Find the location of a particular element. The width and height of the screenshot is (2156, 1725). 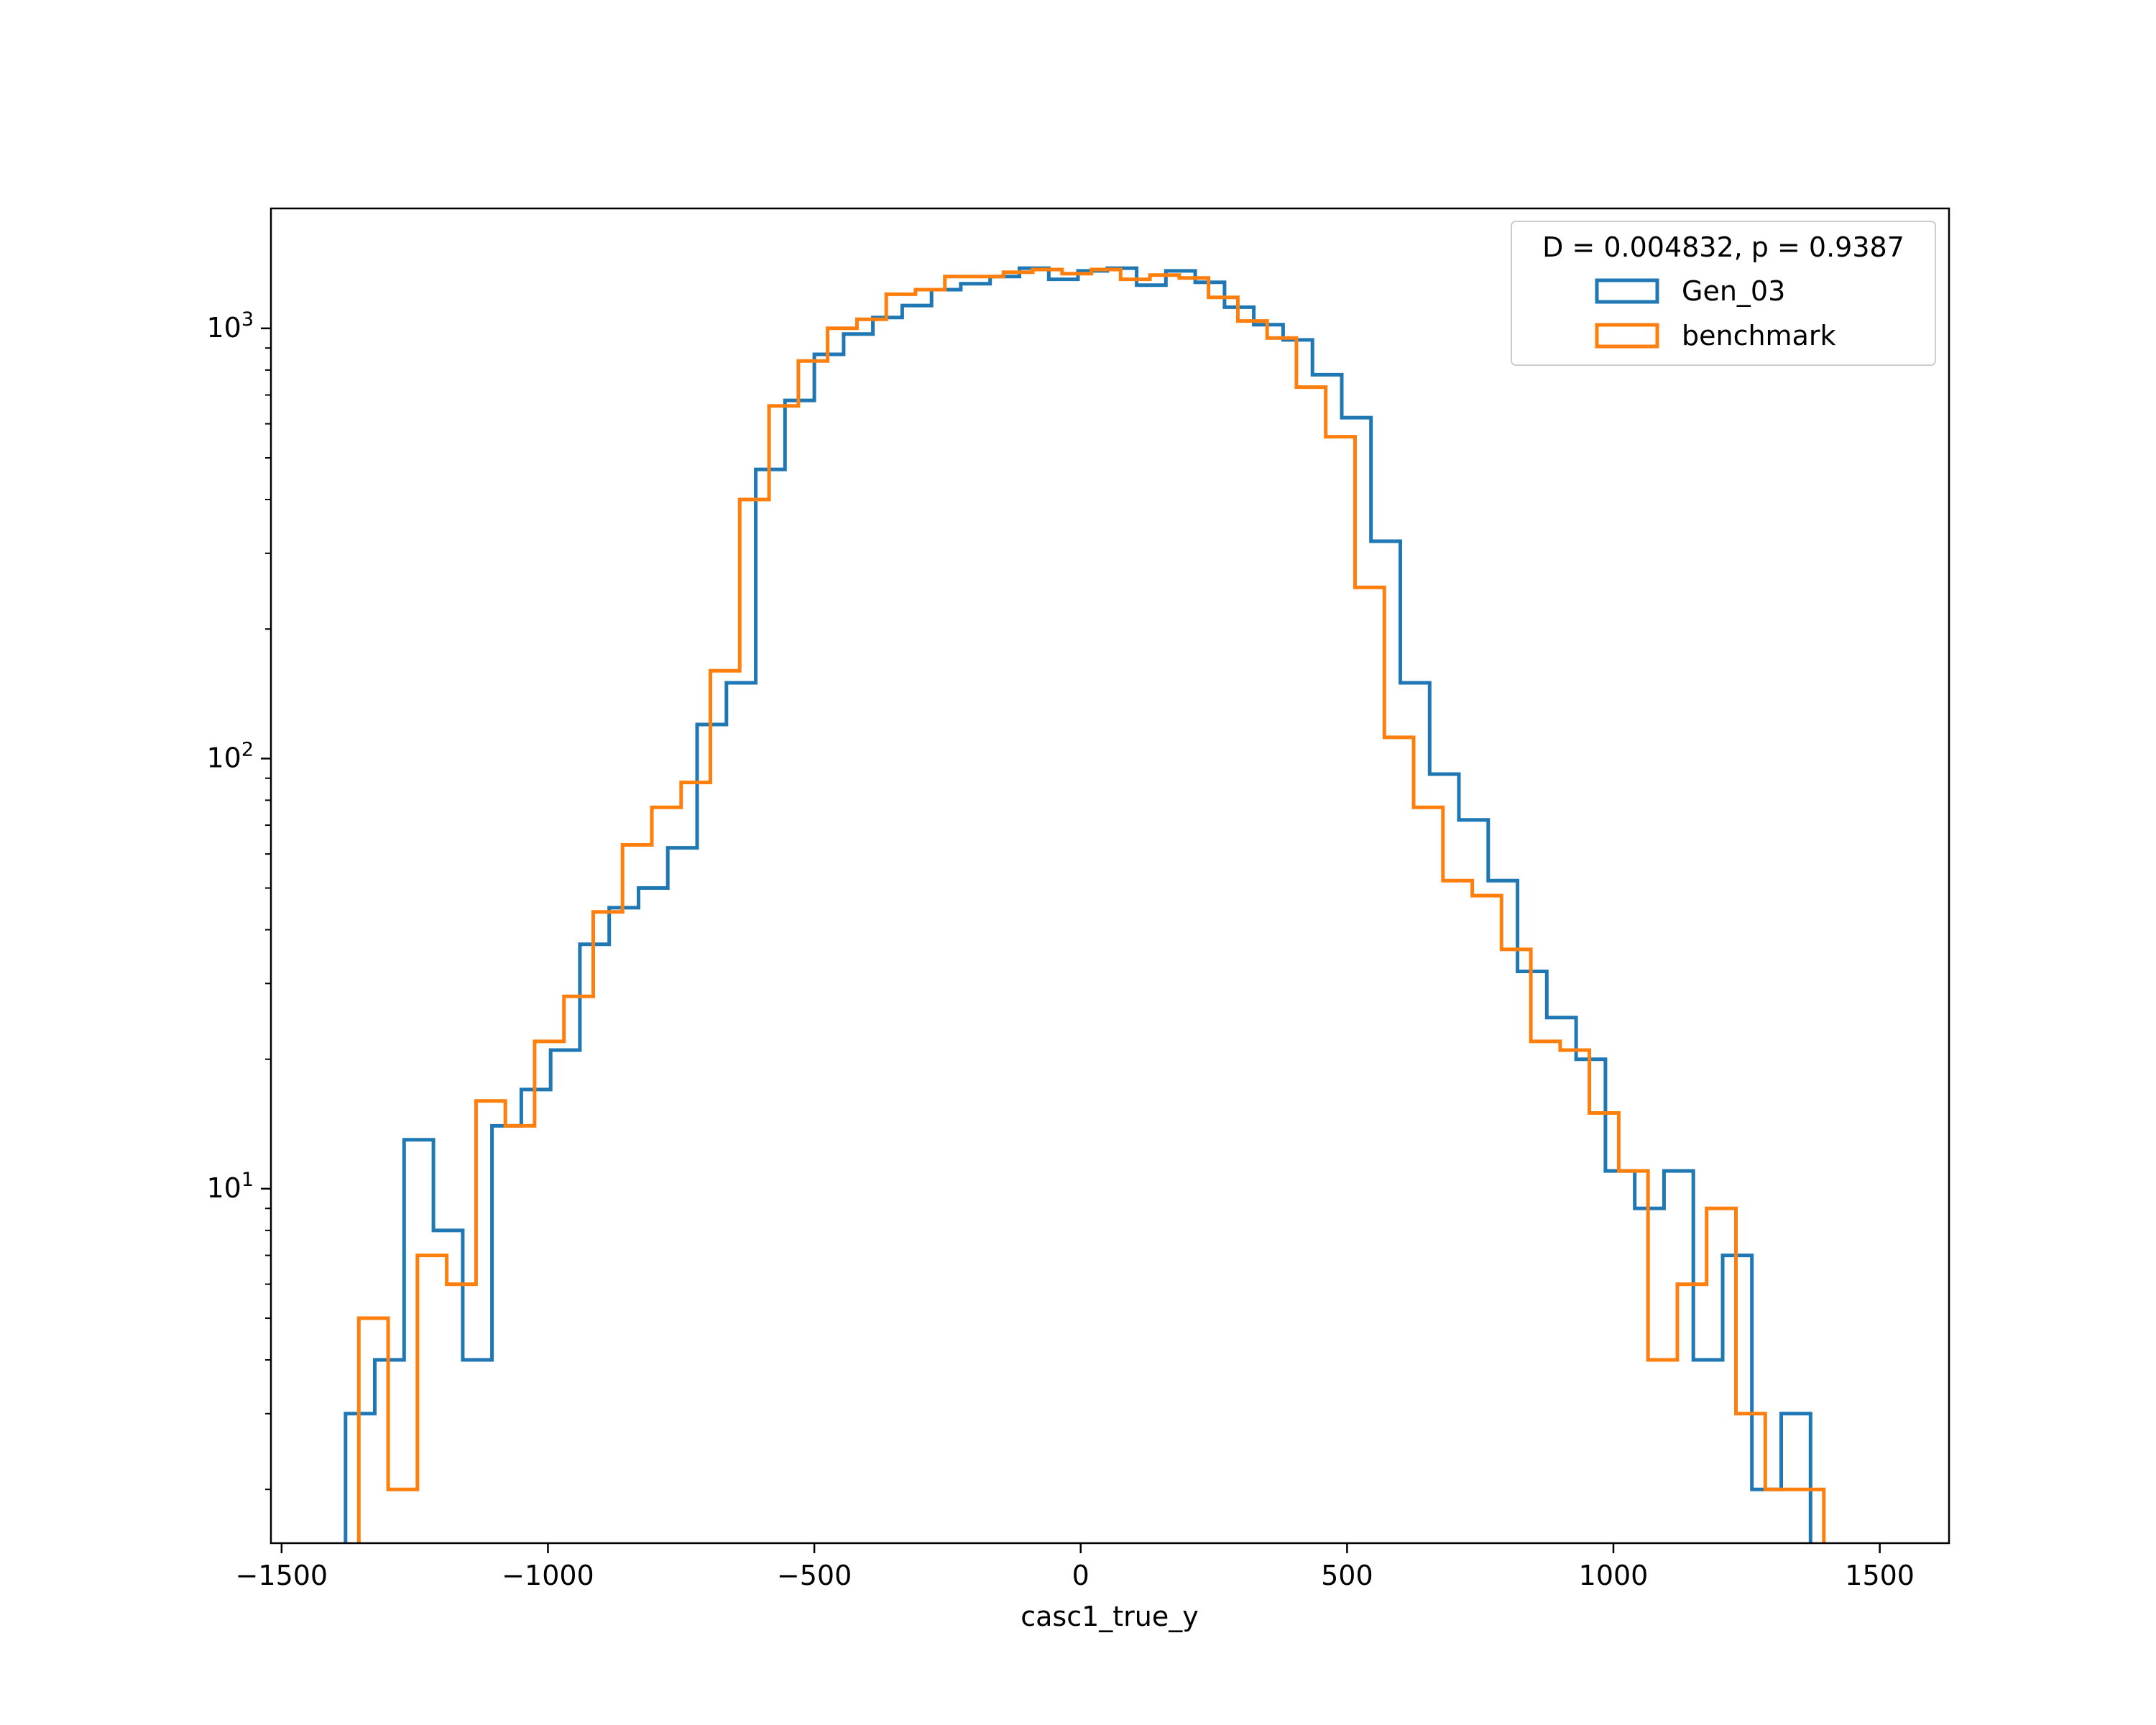

x-tick-label: −500 is located at coordinates (814, 1575).